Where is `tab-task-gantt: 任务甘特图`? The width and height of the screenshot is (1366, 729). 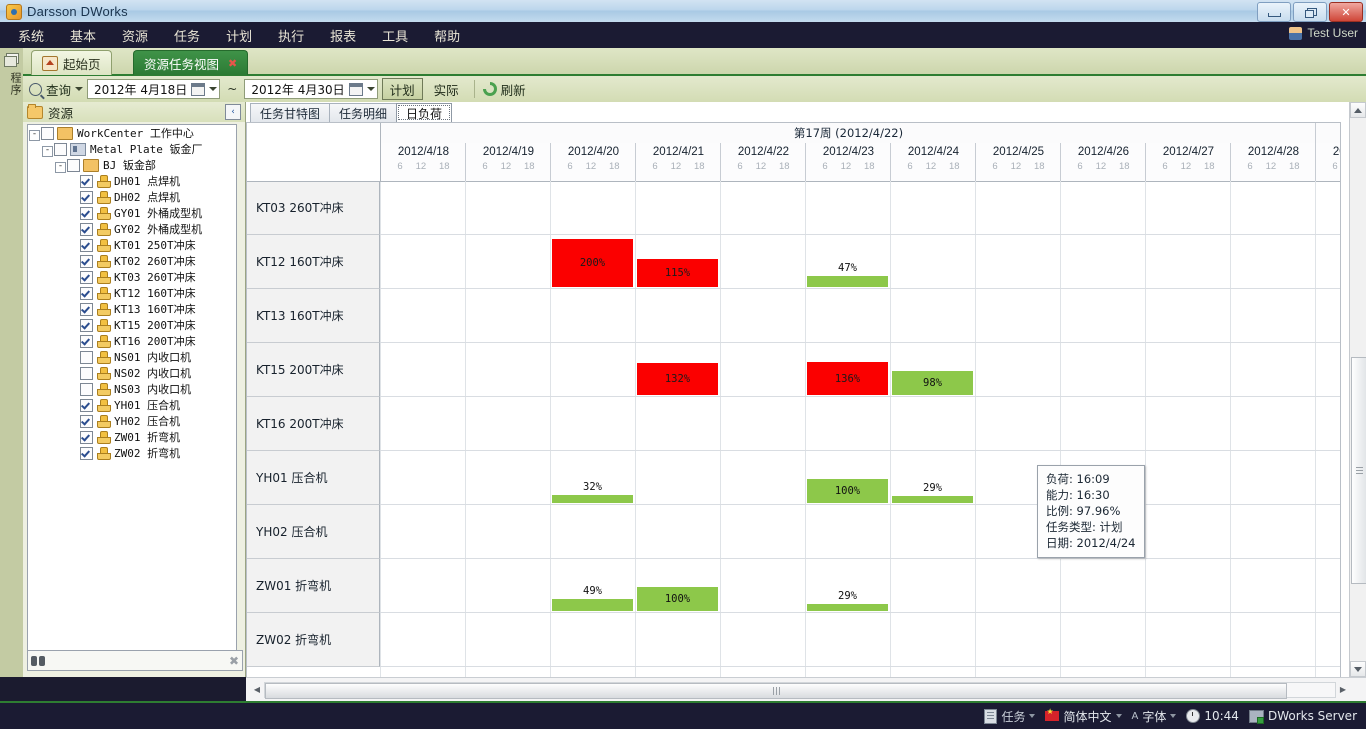
tab-task-gantt: 任务甘特图 is located at coordinates (290, 112).